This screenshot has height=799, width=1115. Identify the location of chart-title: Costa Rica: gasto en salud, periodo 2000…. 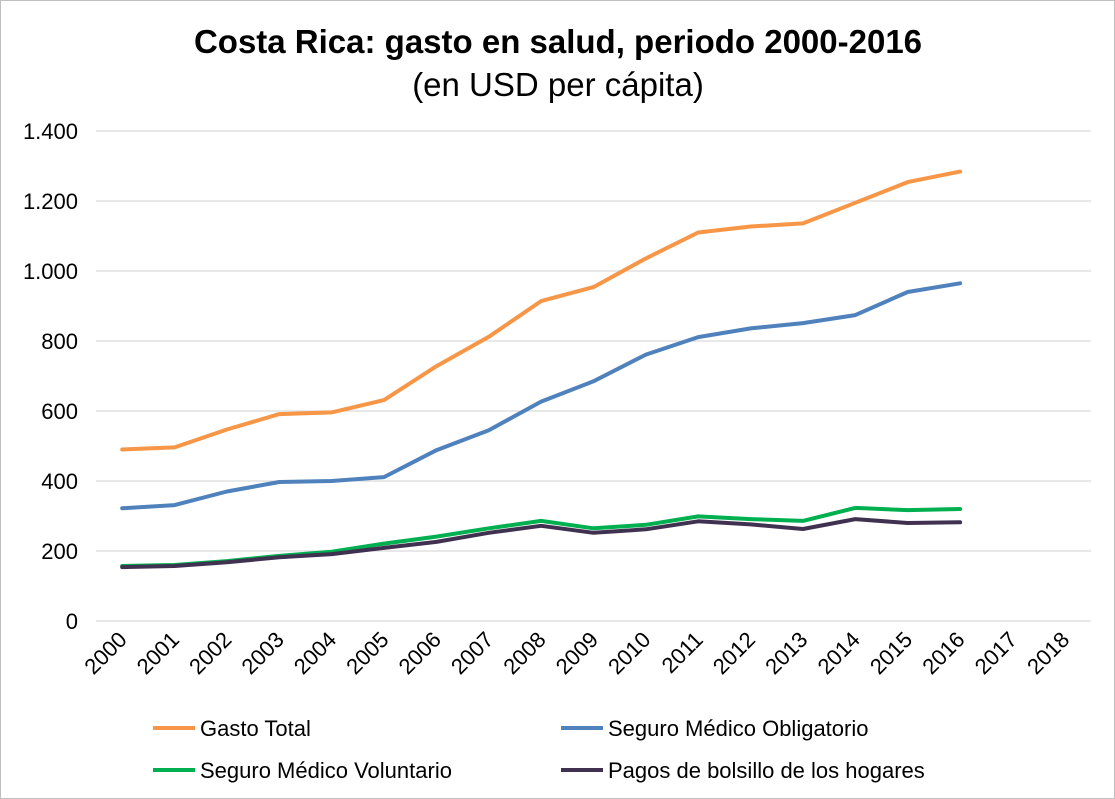
(558, 41).